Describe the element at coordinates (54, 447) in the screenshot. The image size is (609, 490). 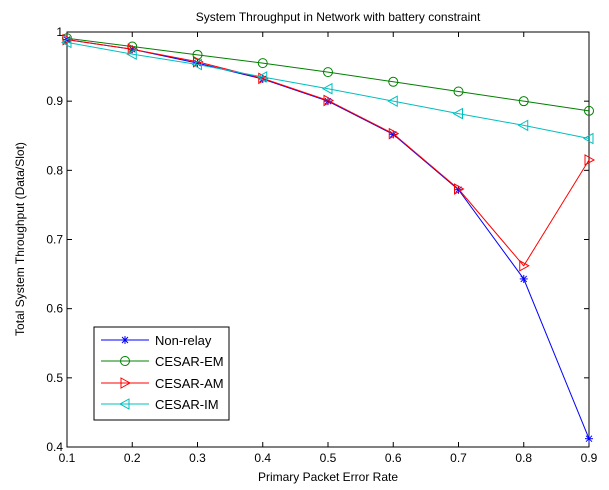
I see `y-tick-label: 0.4` at that location.